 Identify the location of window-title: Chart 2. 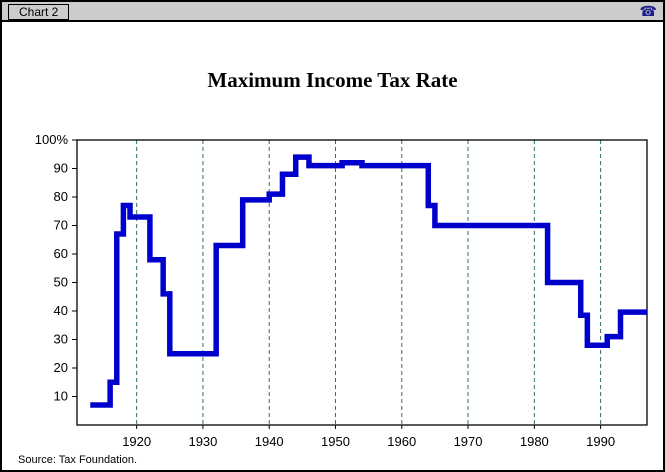
(39, 12).